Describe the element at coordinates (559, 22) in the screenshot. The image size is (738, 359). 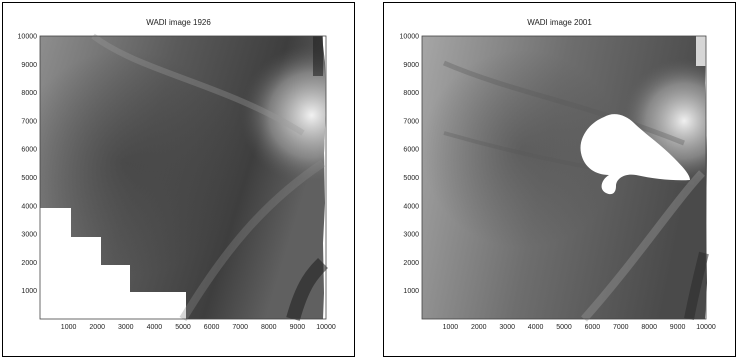
I see `panel-title: WADI image 2001` at that location.